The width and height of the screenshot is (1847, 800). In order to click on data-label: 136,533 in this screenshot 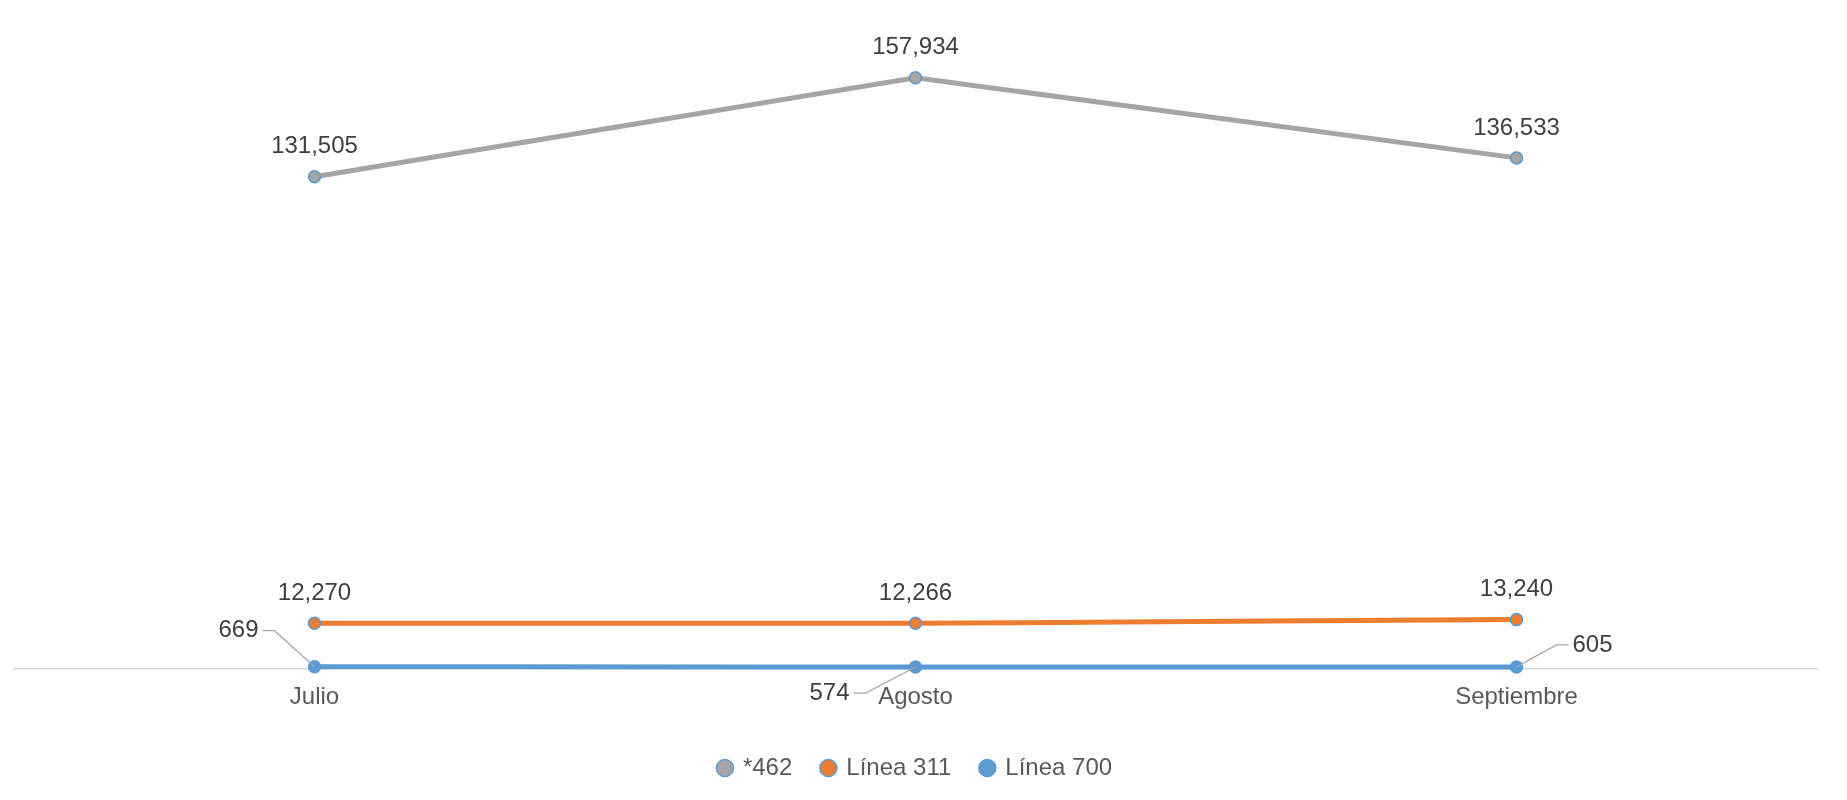, I will do `click(1516, 126)`.